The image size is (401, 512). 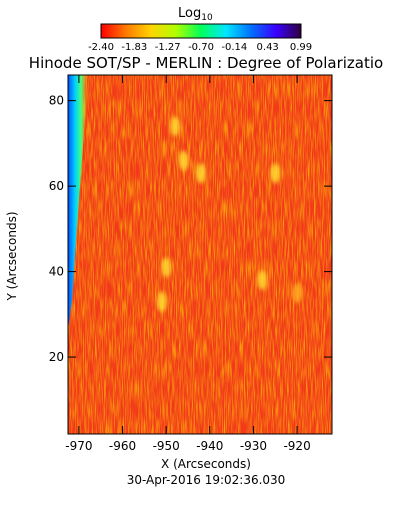 What do you see at coordinates (78, 202) in the screenshot?
I see `limb-edge` at bounding box center [78, 202].